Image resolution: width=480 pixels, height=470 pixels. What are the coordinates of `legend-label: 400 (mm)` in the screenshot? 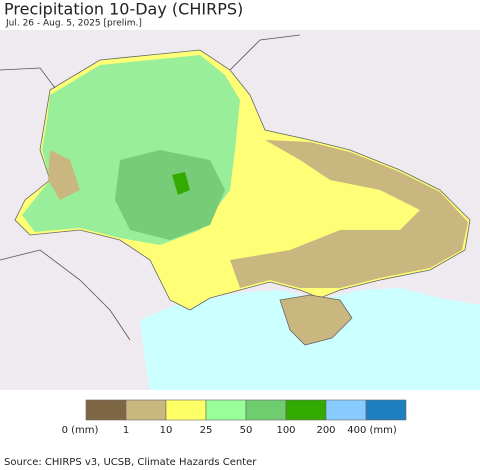 It's located at (372, 430).